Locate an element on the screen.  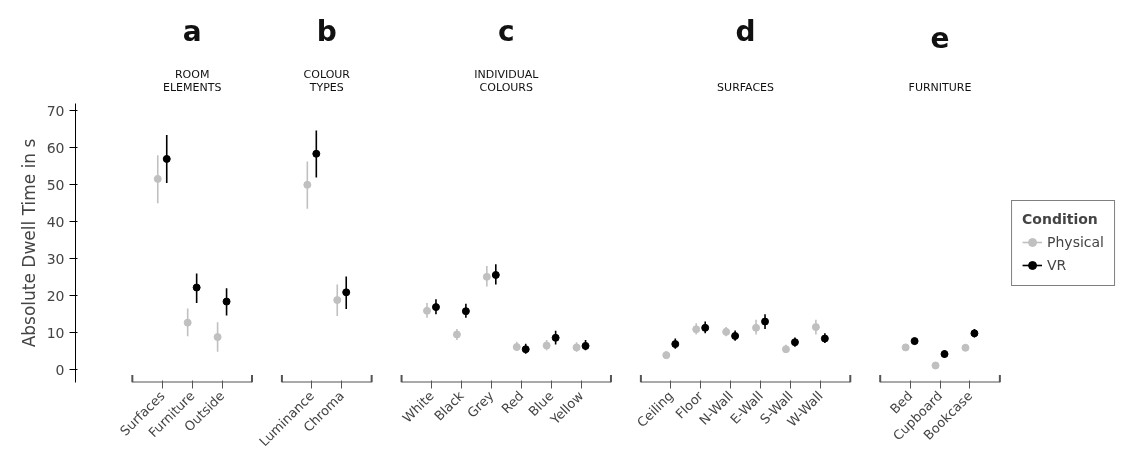
text: INDIVIDUAL COLOURS is located at coordinates (507, 81).